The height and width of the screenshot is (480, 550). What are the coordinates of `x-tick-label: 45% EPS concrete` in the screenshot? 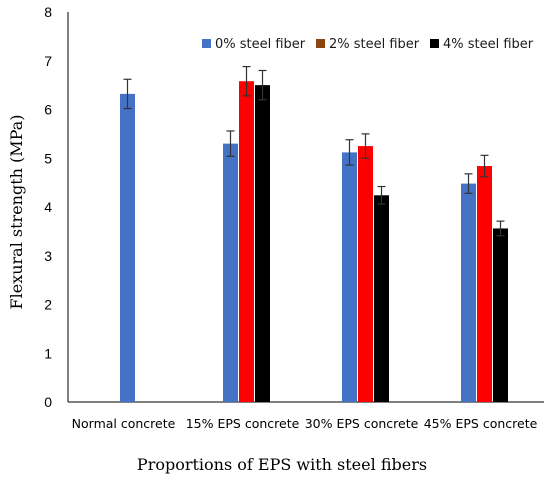 It's located at (481, 423).